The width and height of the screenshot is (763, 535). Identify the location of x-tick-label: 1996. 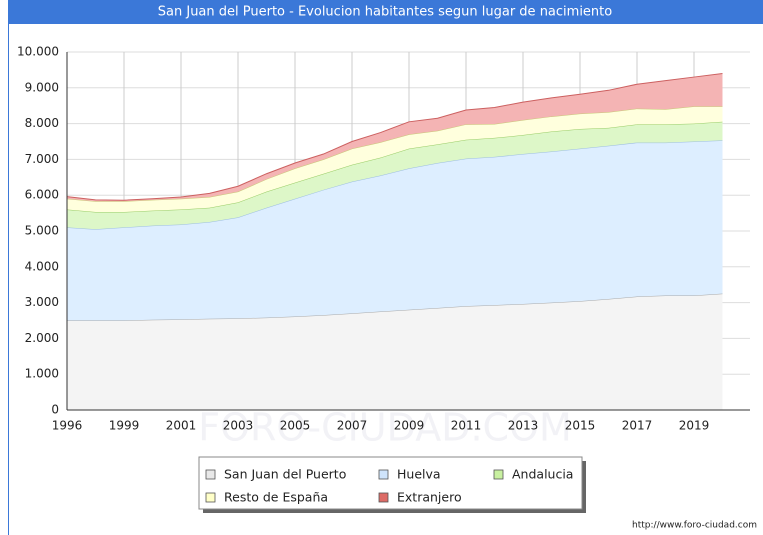
(67, 426).